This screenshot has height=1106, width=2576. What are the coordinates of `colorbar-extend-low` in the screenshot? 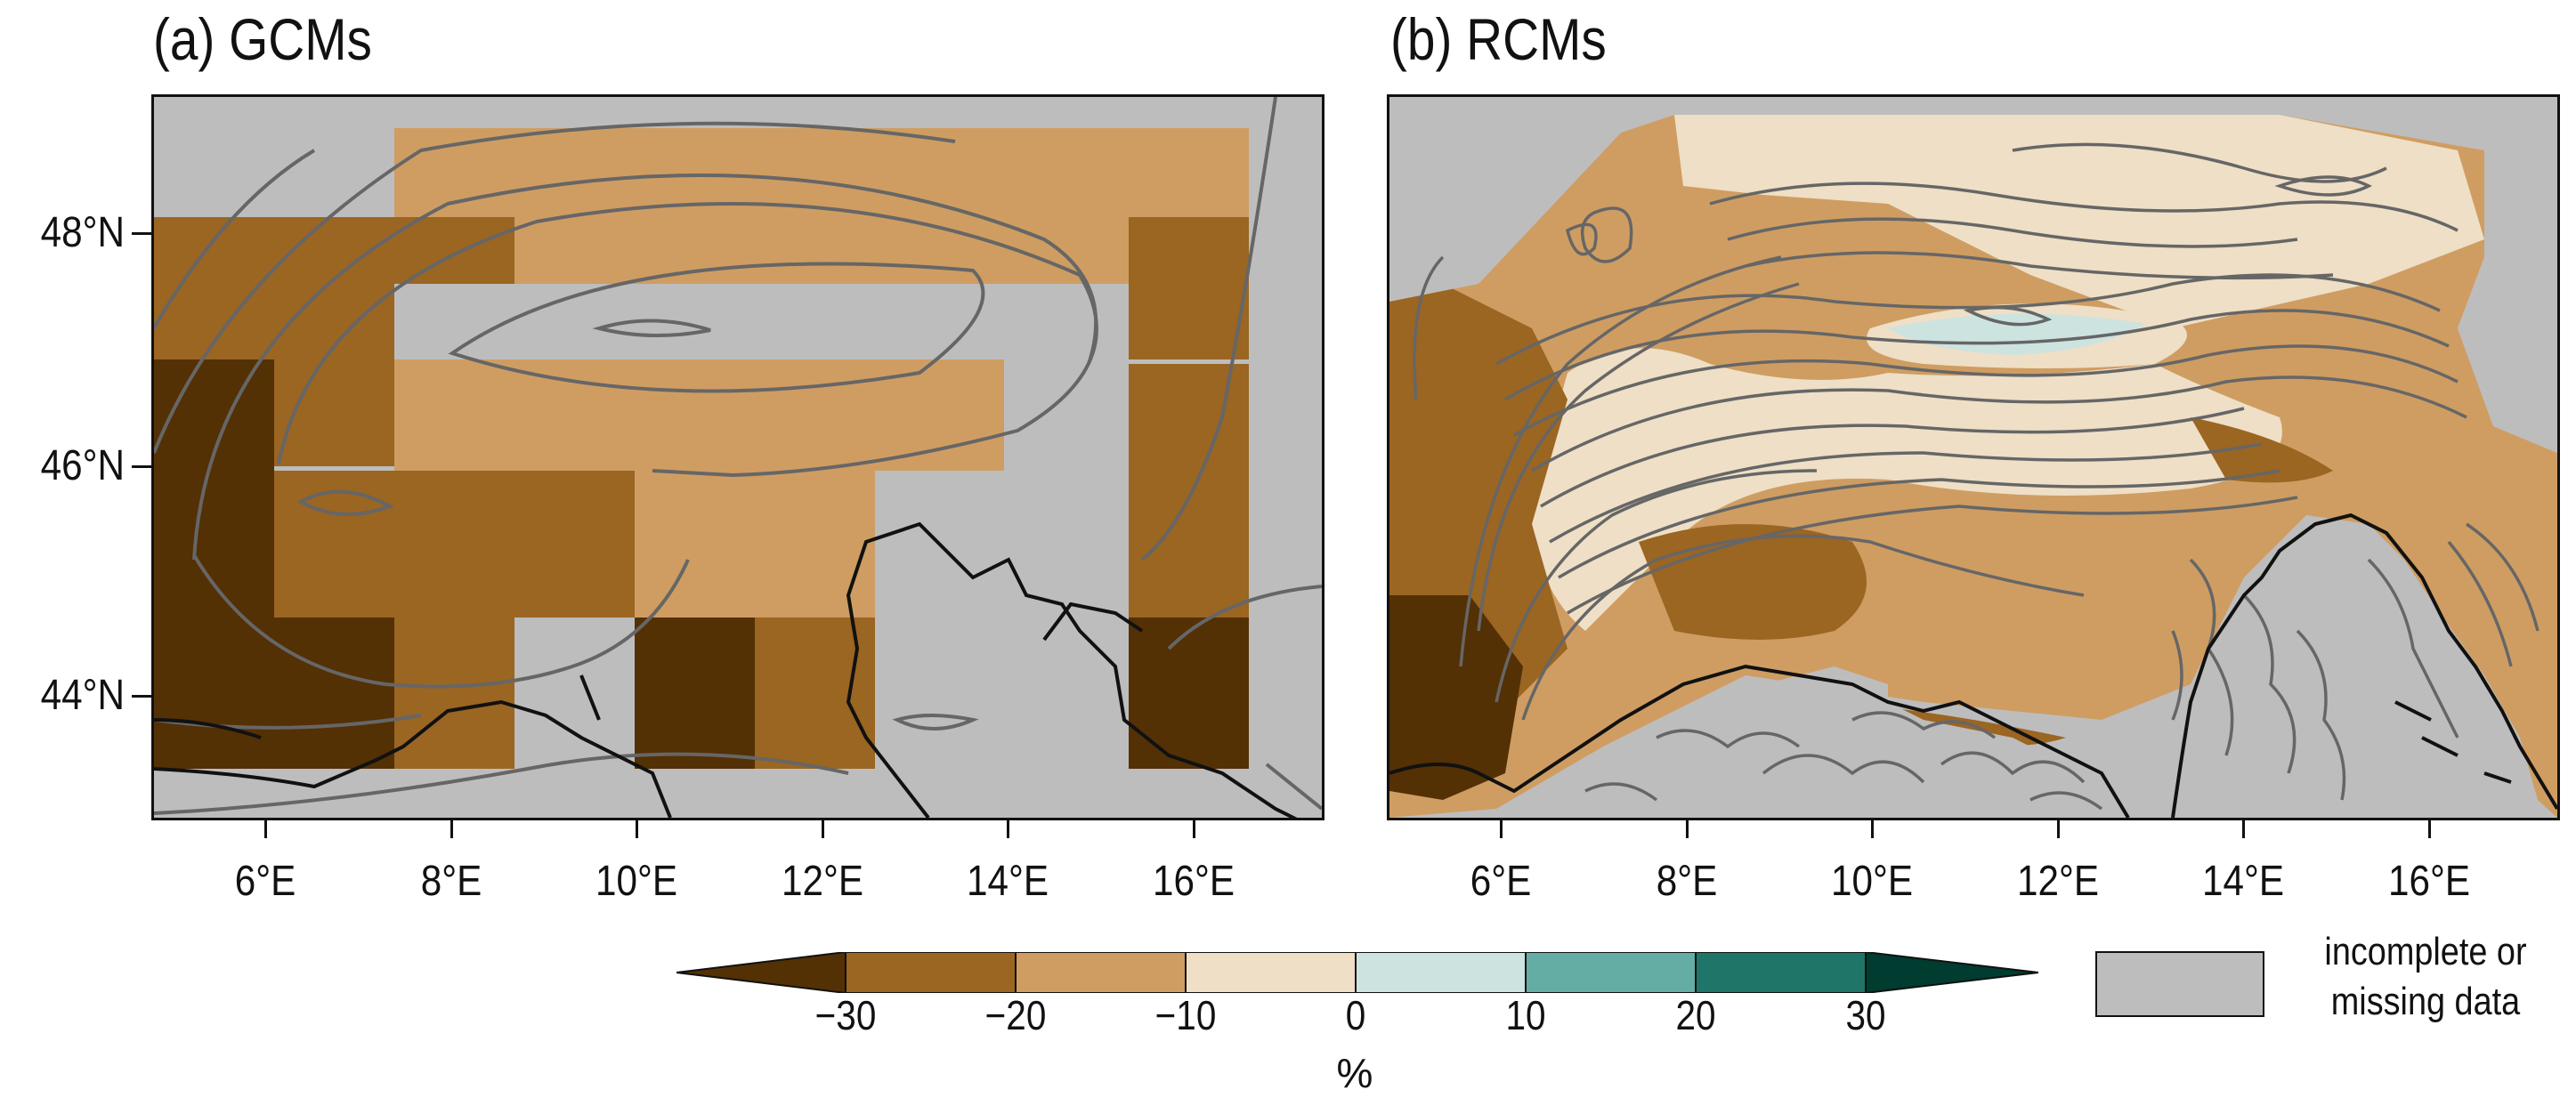 It's located at (761, 973).